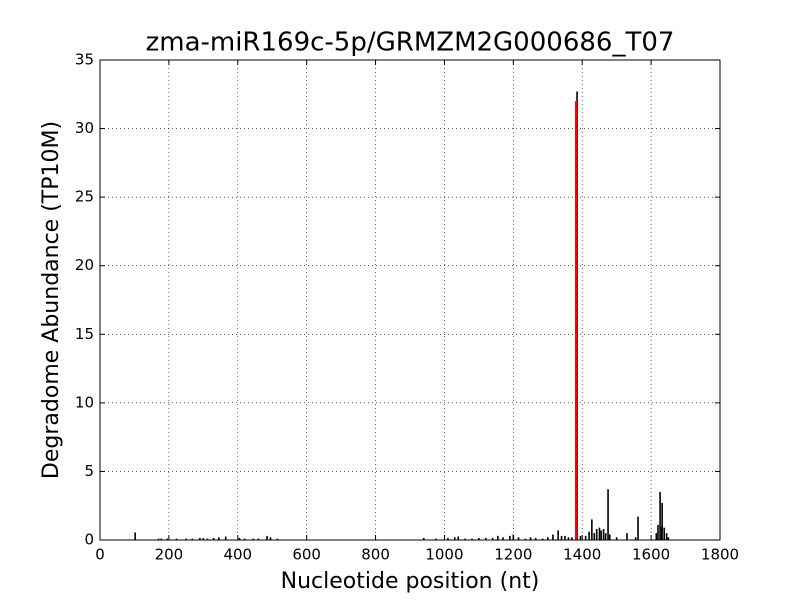 Image resolution: width=800 pixels, height=600 pixels. What do you see at coordinates (84, 334) in the screenshot?
I see `y-tick-label: 15` at bounding box center [84, 334].